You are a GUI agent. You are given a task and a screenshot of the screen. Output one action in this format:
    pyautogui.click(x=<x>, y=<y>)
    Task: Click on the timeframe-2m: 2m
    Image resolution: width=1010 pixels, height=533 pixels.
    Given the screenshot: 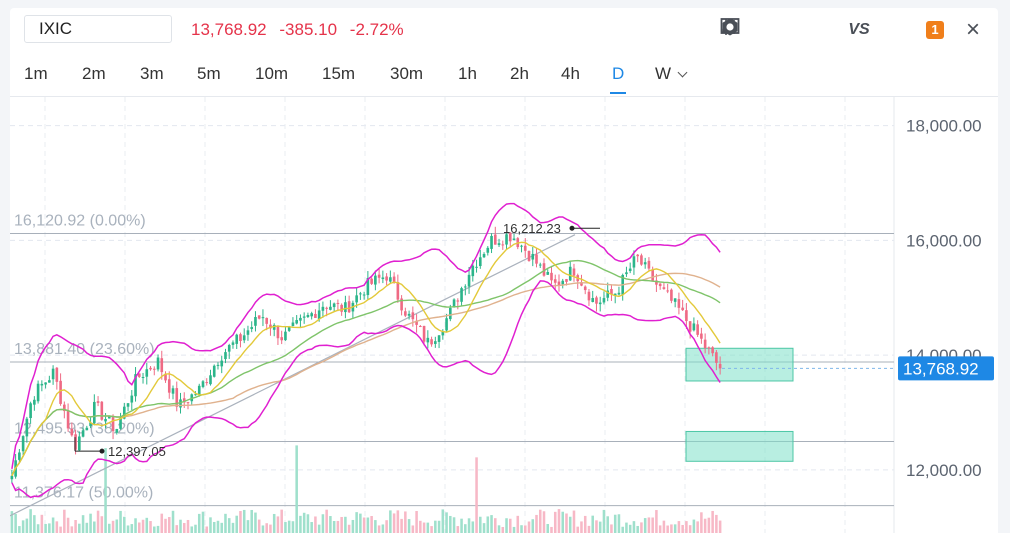 What is the action you would take?
    pyautogui.click(x=94, y=73)
    